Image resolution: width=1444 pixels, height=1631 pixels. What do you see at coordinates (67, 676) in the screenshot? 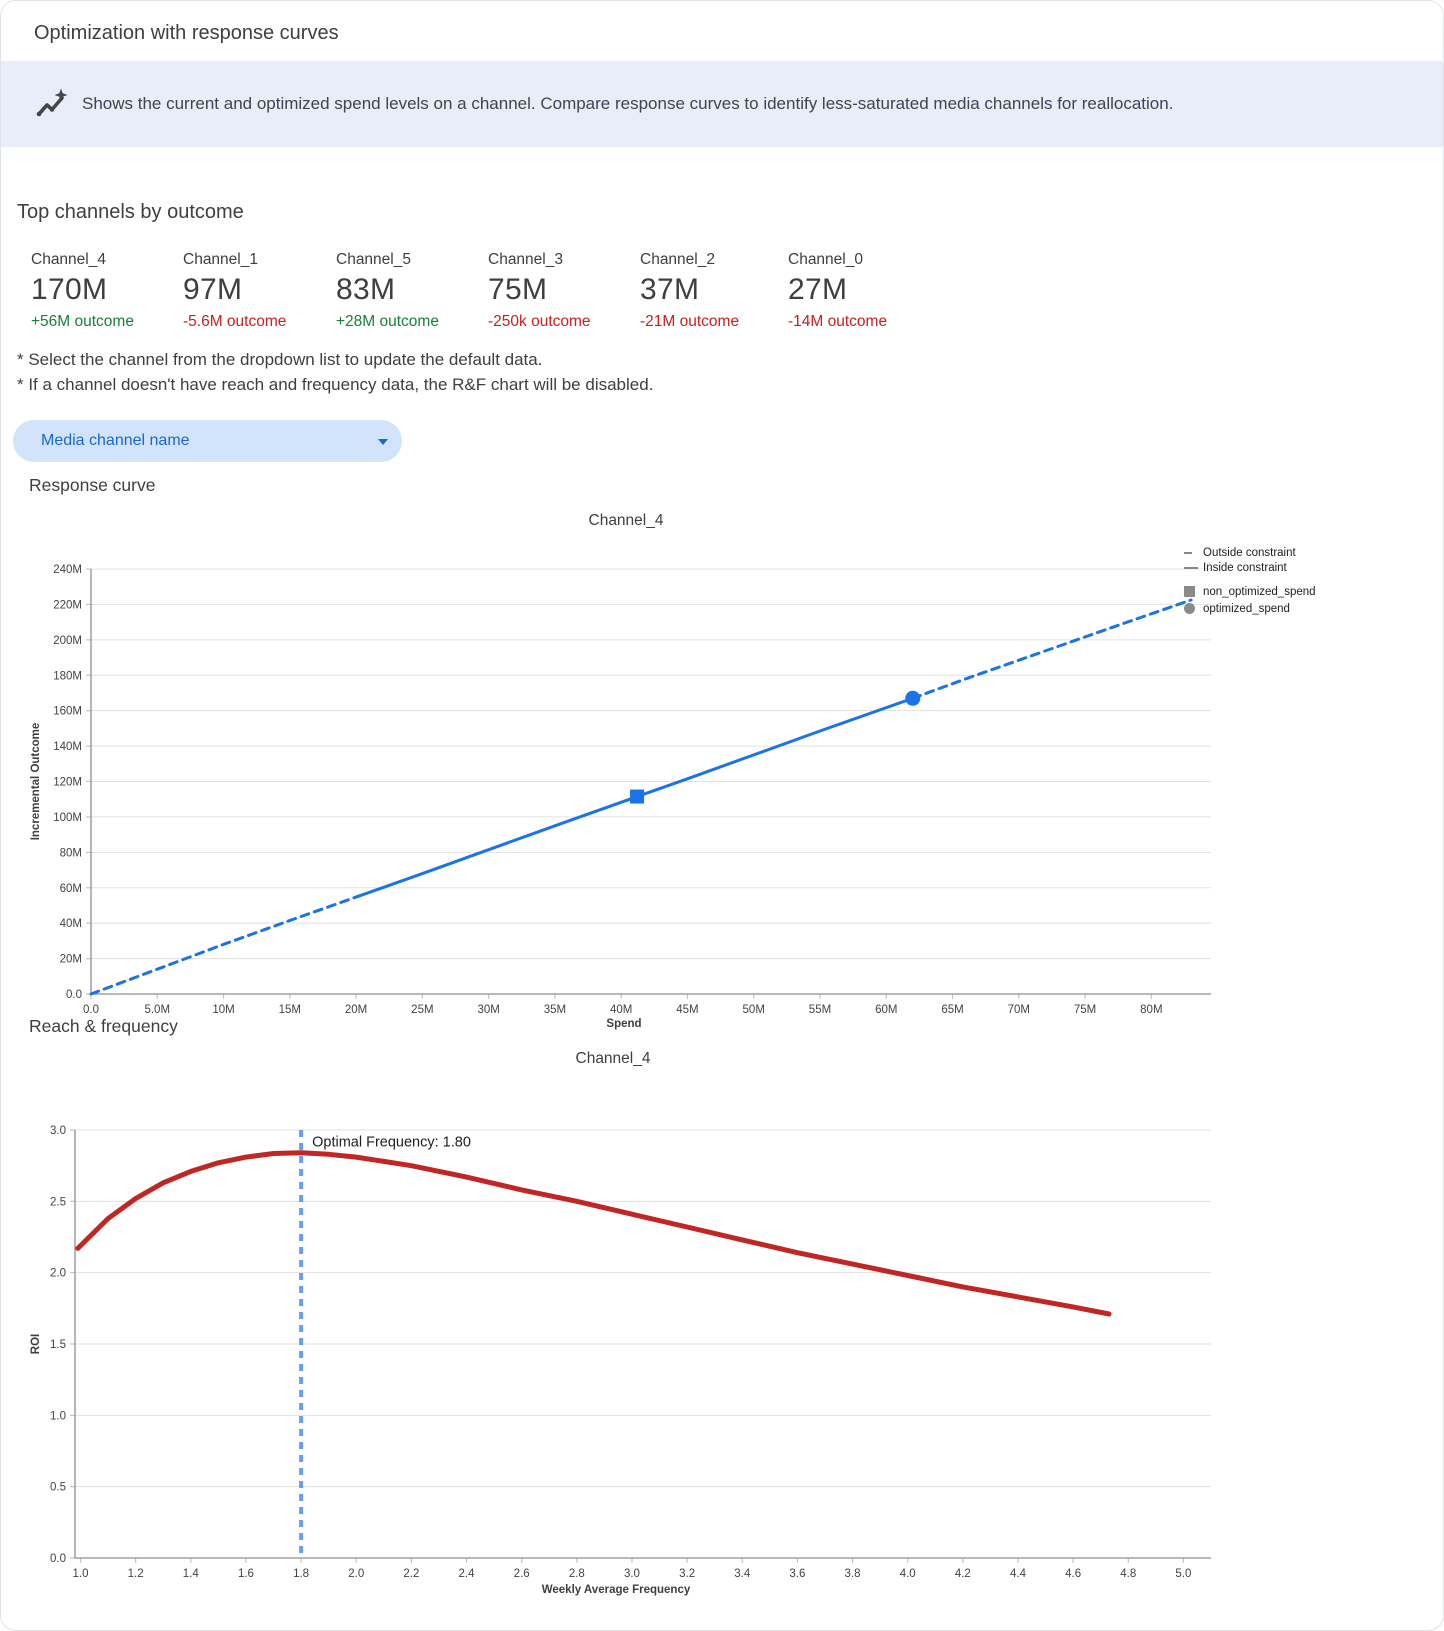
I see `y-tick-label: 180M` at bounding box center [67, 676].